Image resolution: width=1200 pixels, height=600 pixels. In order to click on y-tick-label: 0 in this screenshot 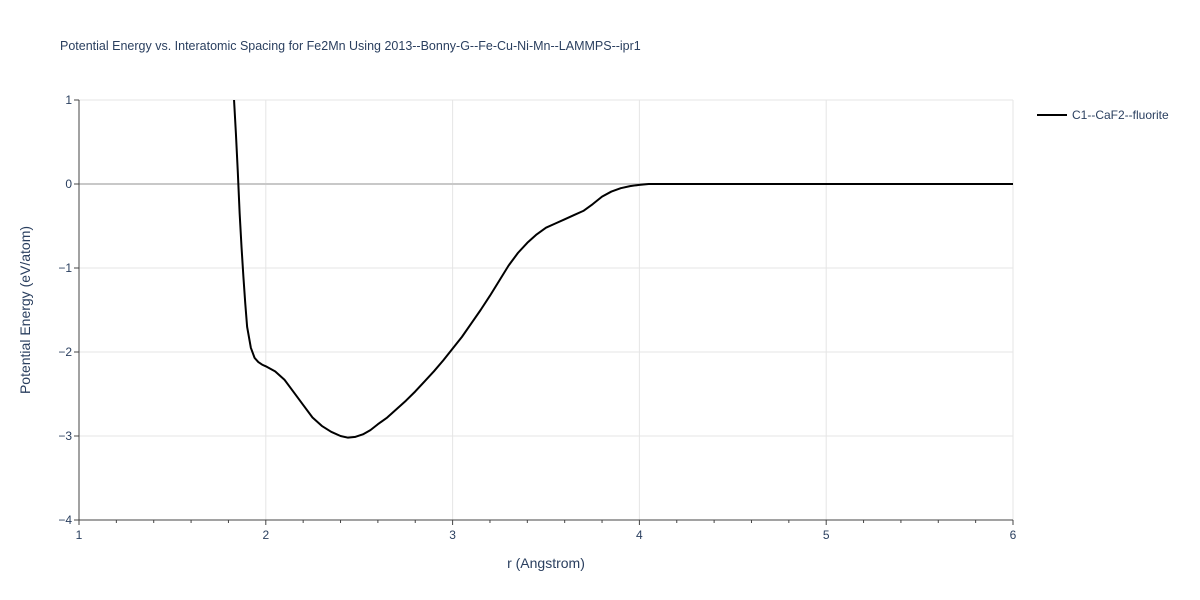, I will do `click(68, 184)`.